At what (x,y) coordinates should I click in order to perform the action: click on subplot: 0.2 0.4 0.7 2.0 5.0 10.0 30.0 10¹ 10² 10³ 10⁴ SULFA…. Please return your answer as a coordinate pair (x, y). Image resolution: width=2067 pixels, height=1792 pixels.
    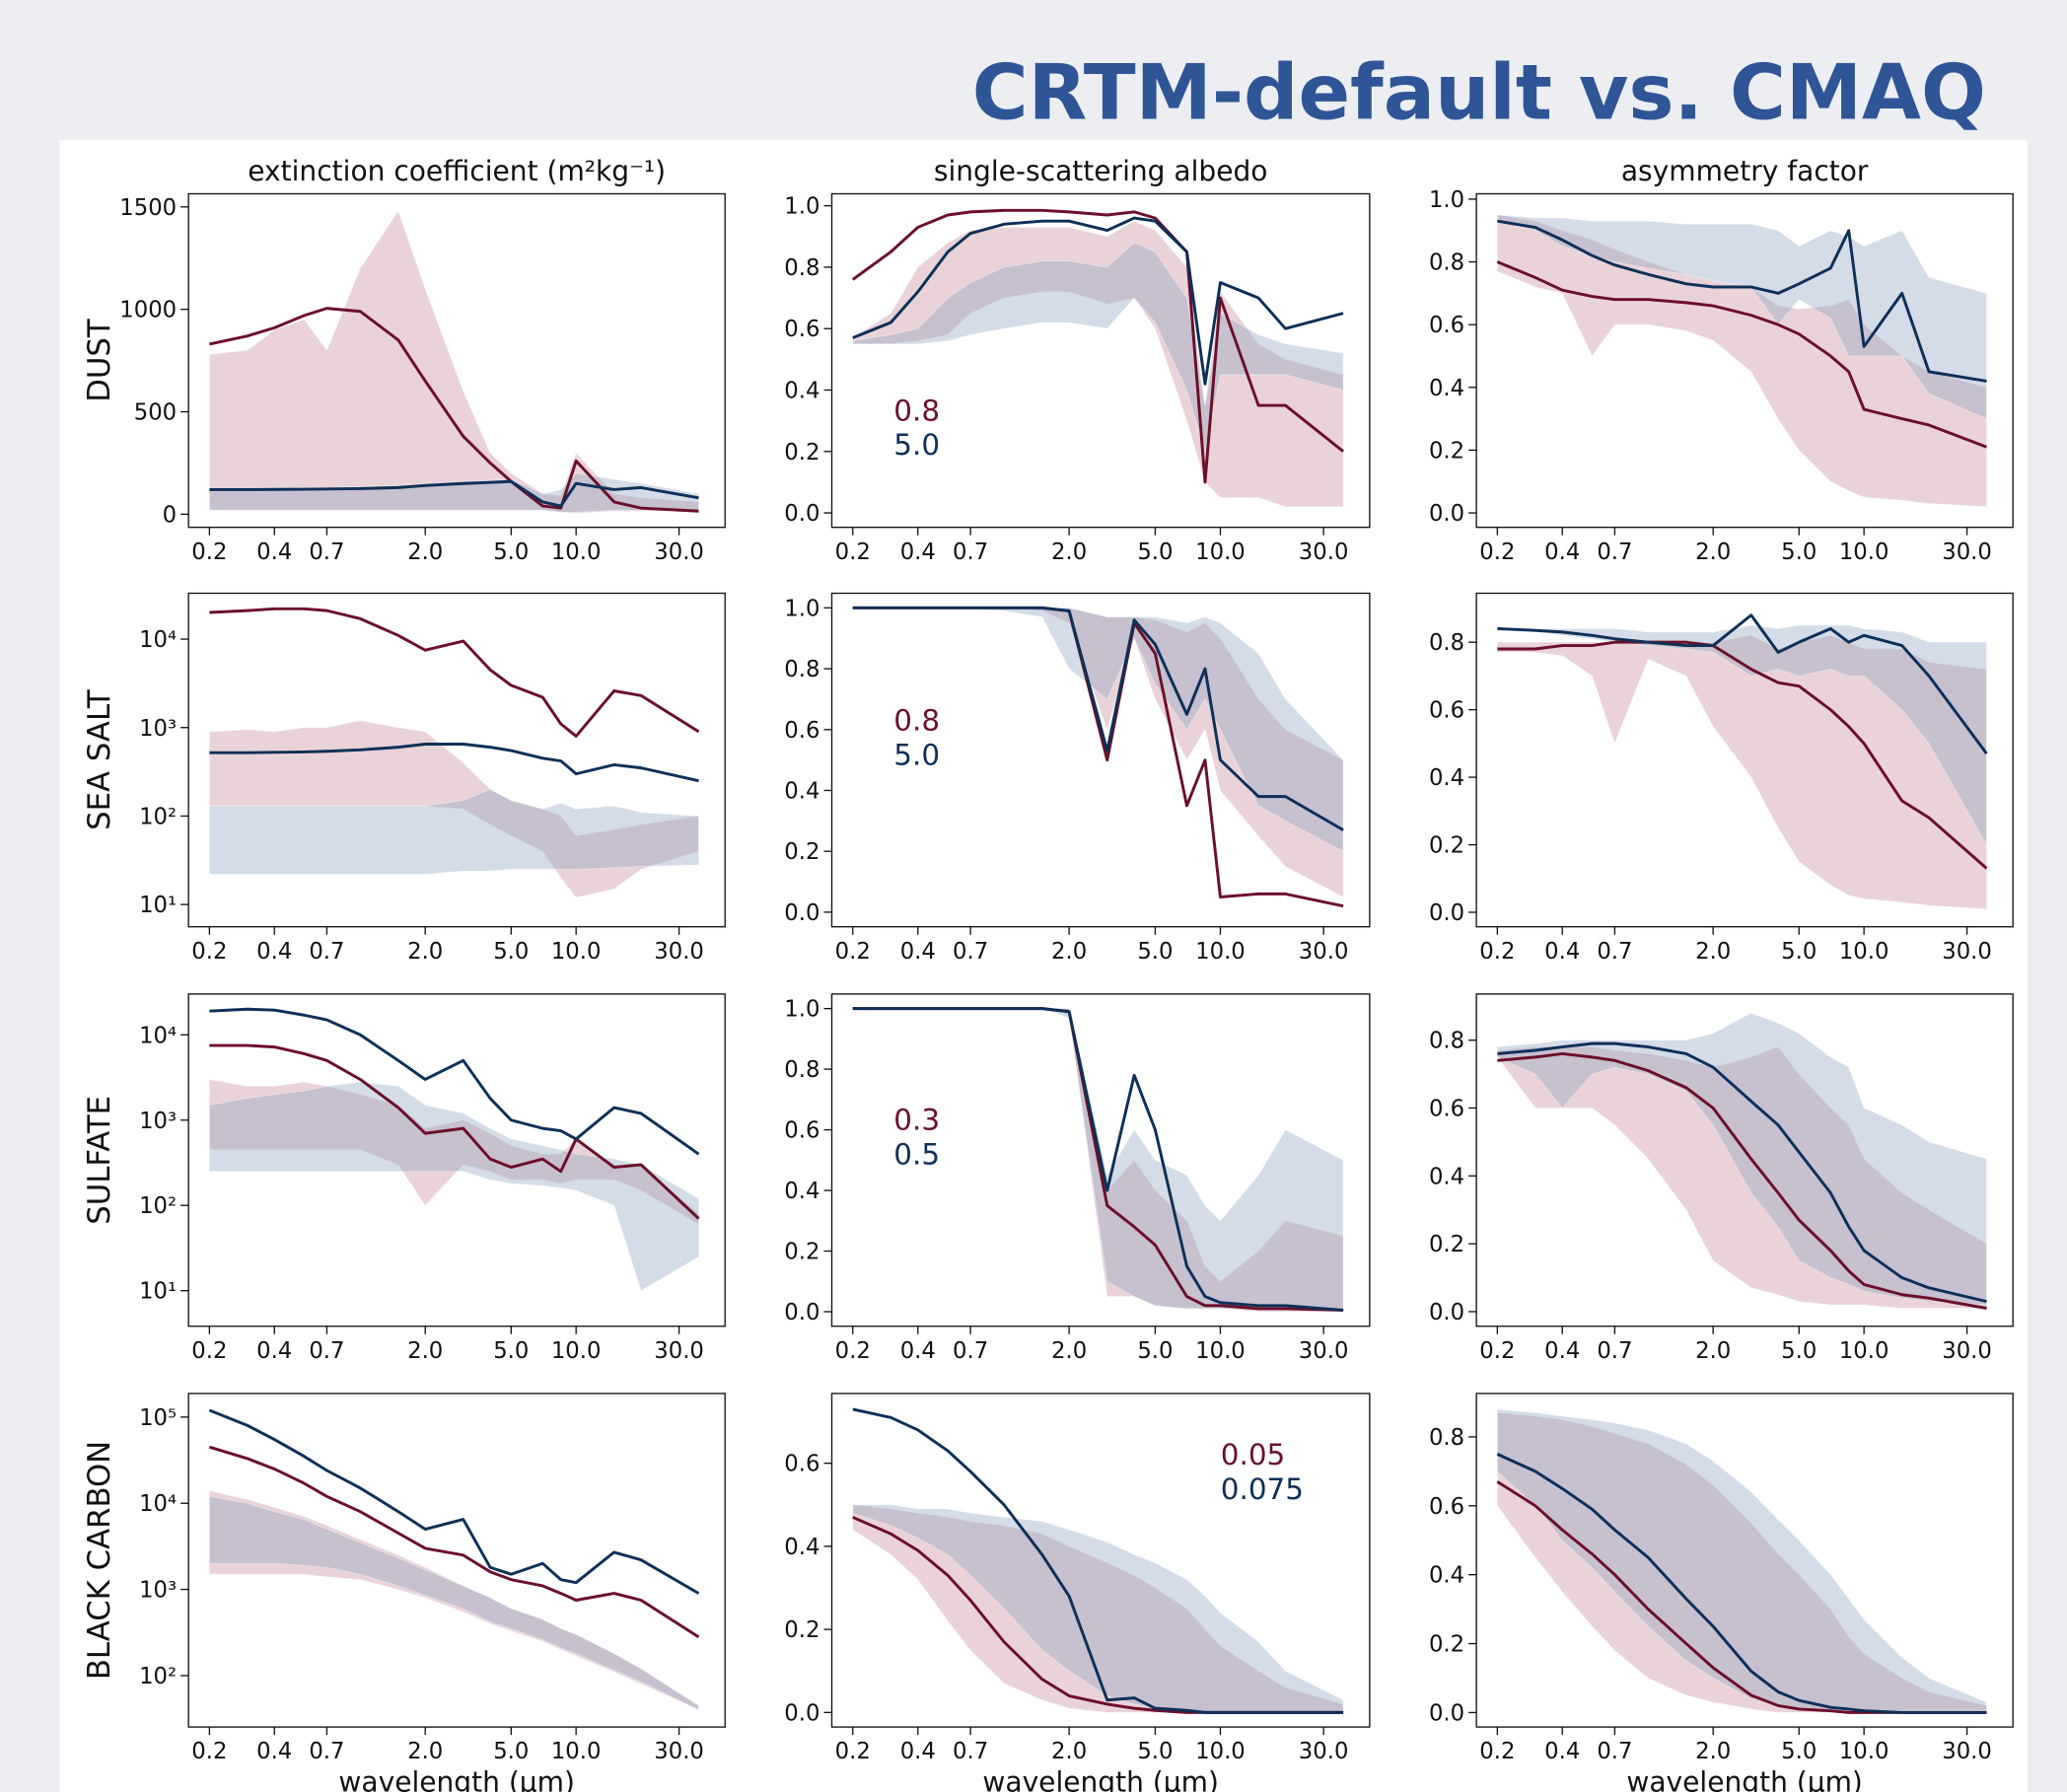
    Looking at the image, I should click on (404, 1178).